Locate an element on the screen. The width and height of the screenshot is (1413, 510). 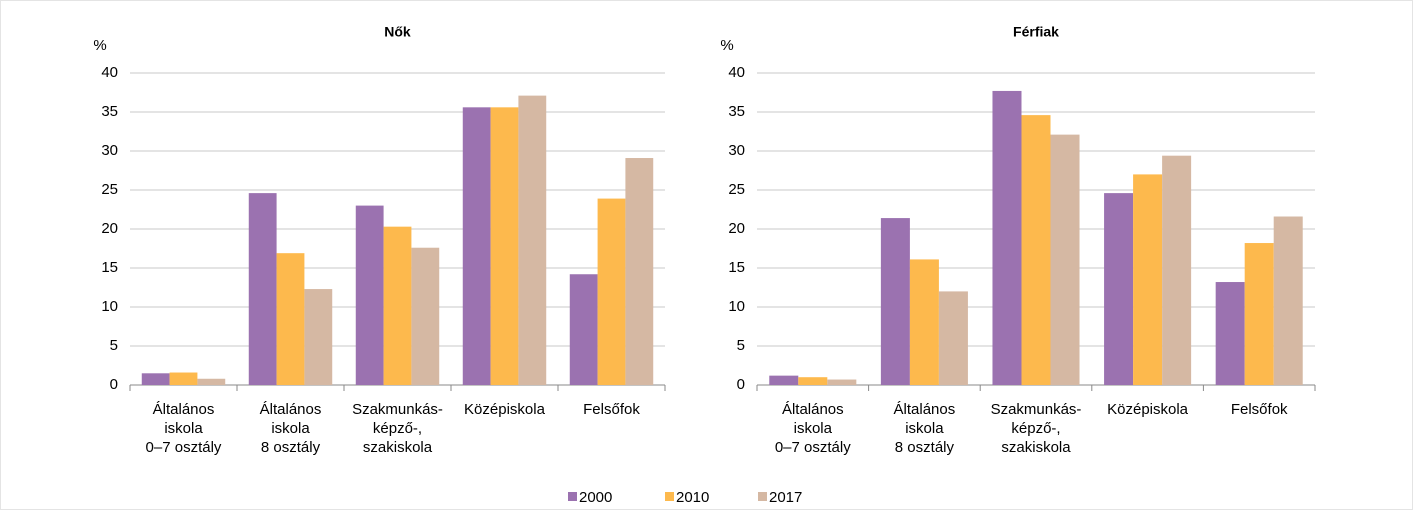
legend-label: 2010 is located at coordinates (692, 497).